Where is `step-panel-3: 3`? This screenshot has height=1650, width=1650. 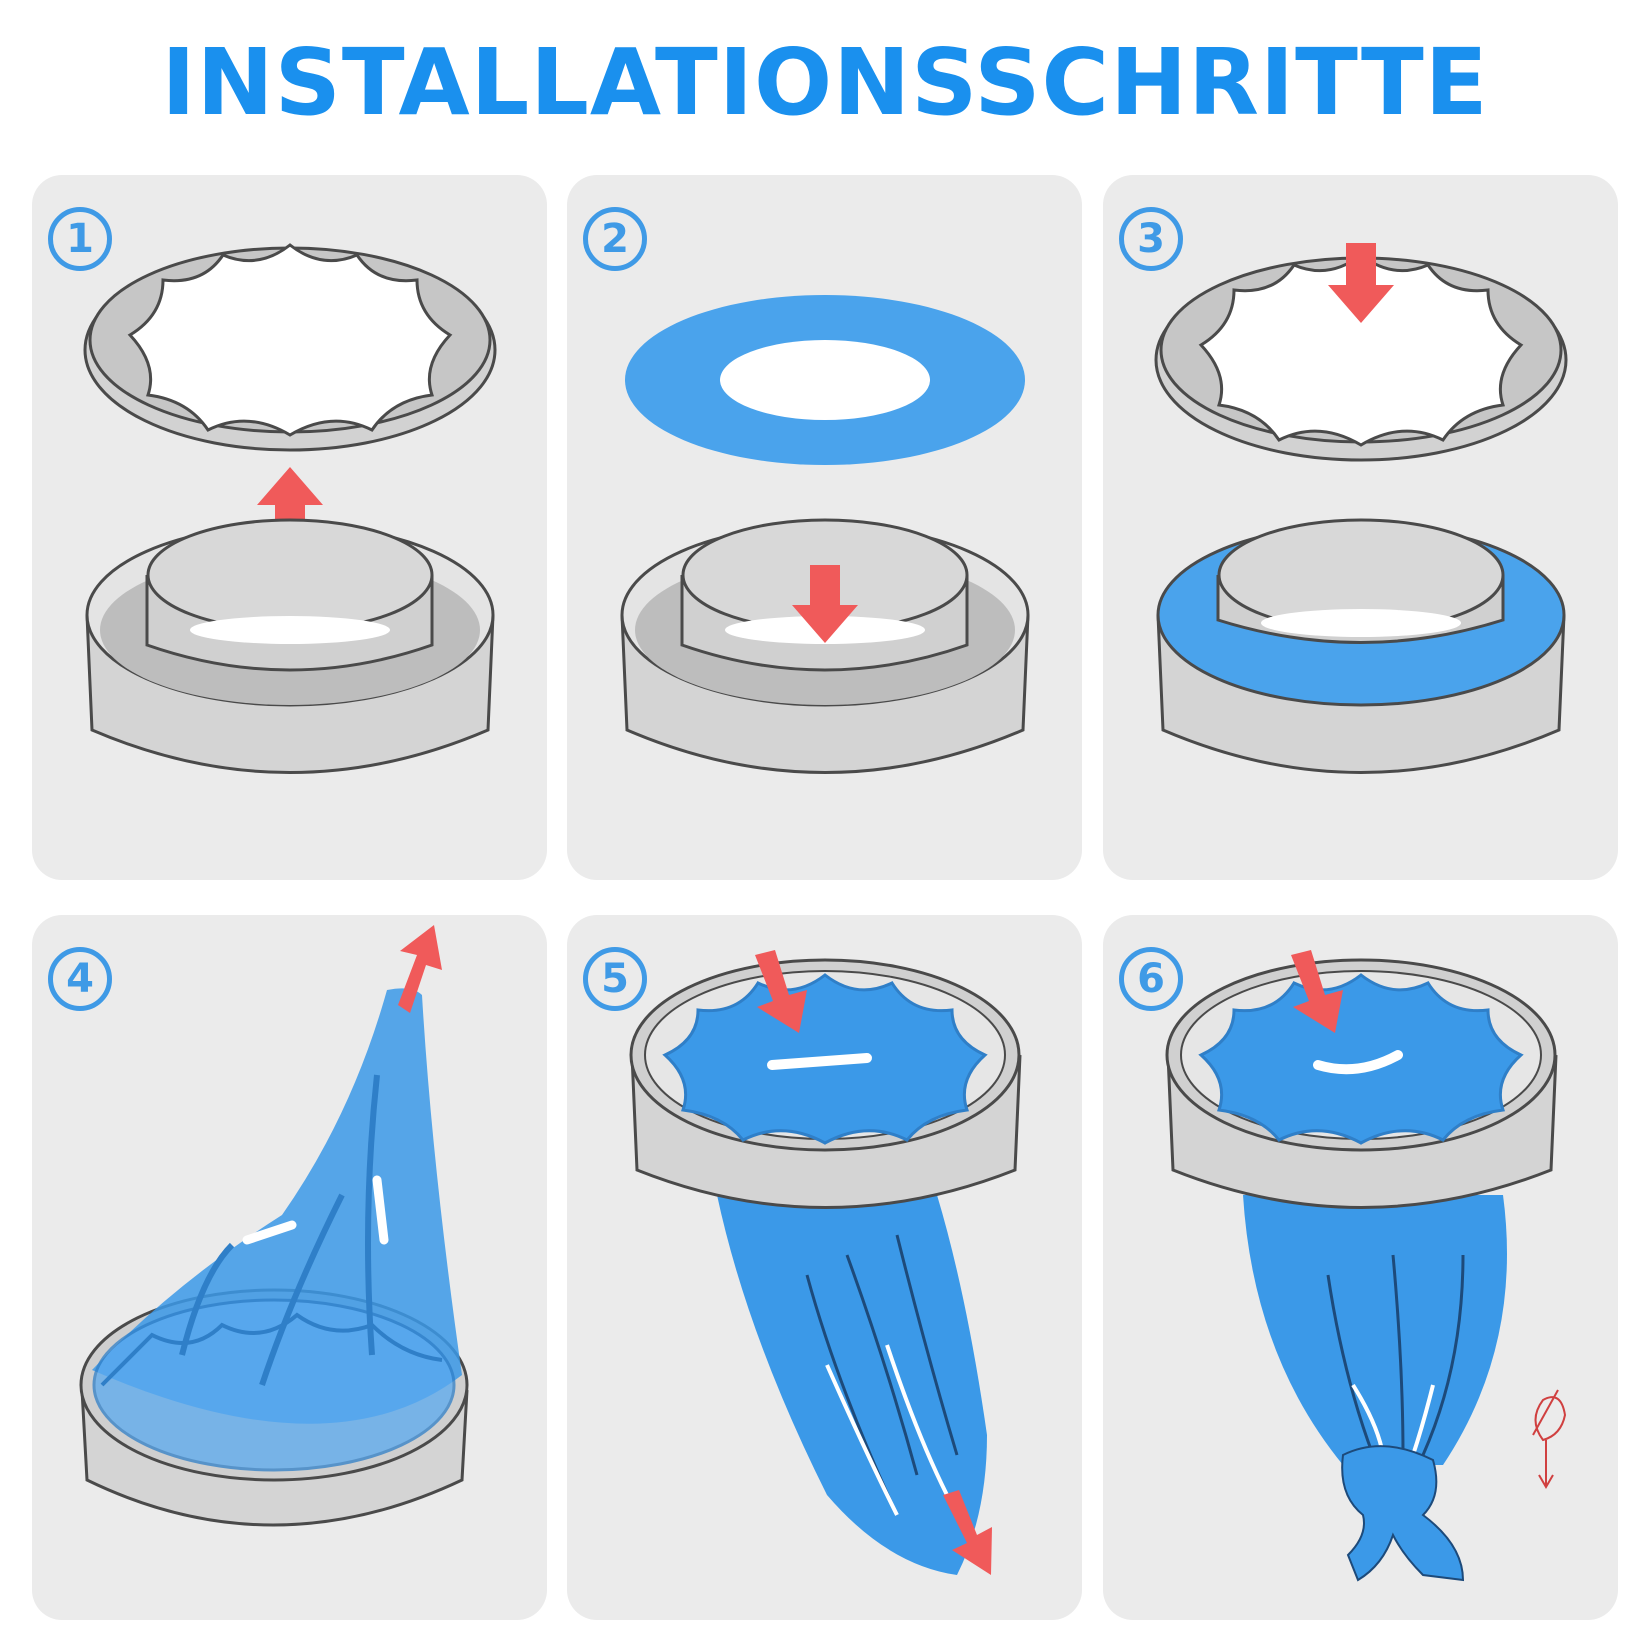
step-panel-3: 3 is located at coordinates (1360, 527).